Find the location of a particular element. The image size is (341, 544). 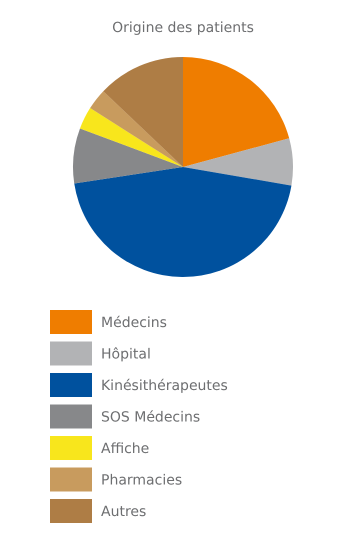

legend-label: Autres is located at coordinates (123, 512).